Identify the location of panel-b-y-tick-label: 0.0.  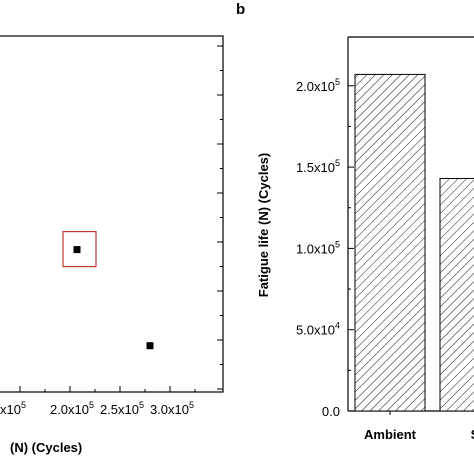
(331, 411).